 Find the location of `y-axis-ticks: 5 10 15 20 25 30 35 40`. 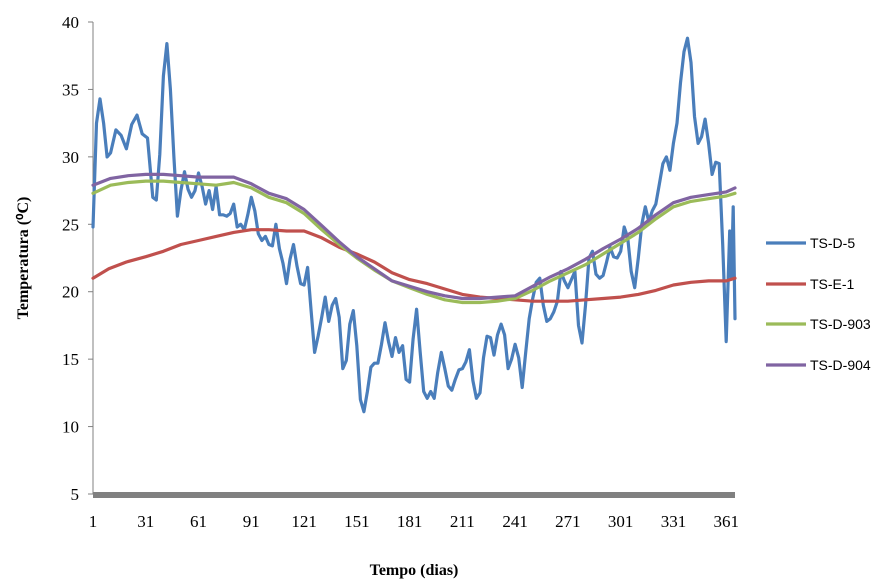

y-axis-ticks: 5 10 15 20 25 30 35 40 is located at coordinates (77, 258).